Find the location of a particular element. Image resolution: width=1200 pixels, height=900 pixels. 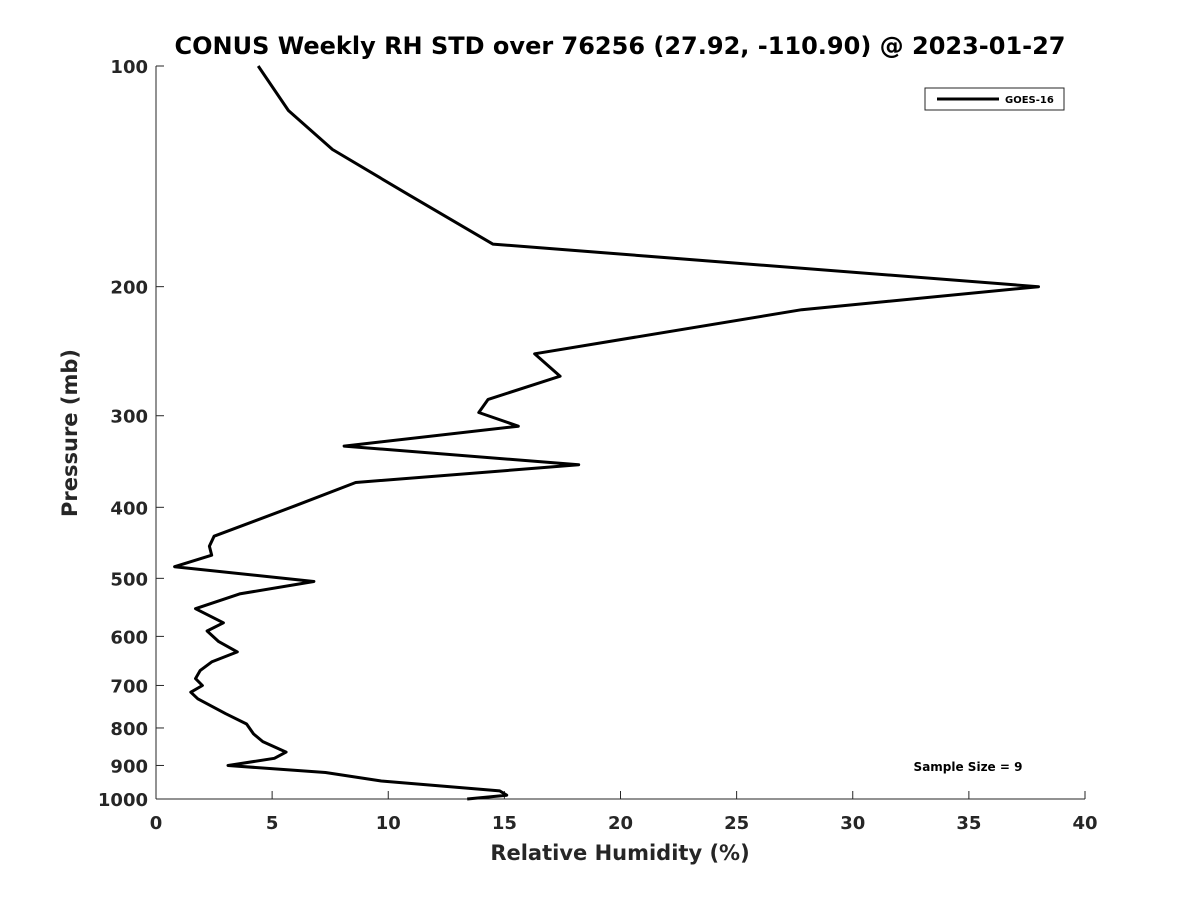

legend: GOES-16 is located at coordinates (994, 99).